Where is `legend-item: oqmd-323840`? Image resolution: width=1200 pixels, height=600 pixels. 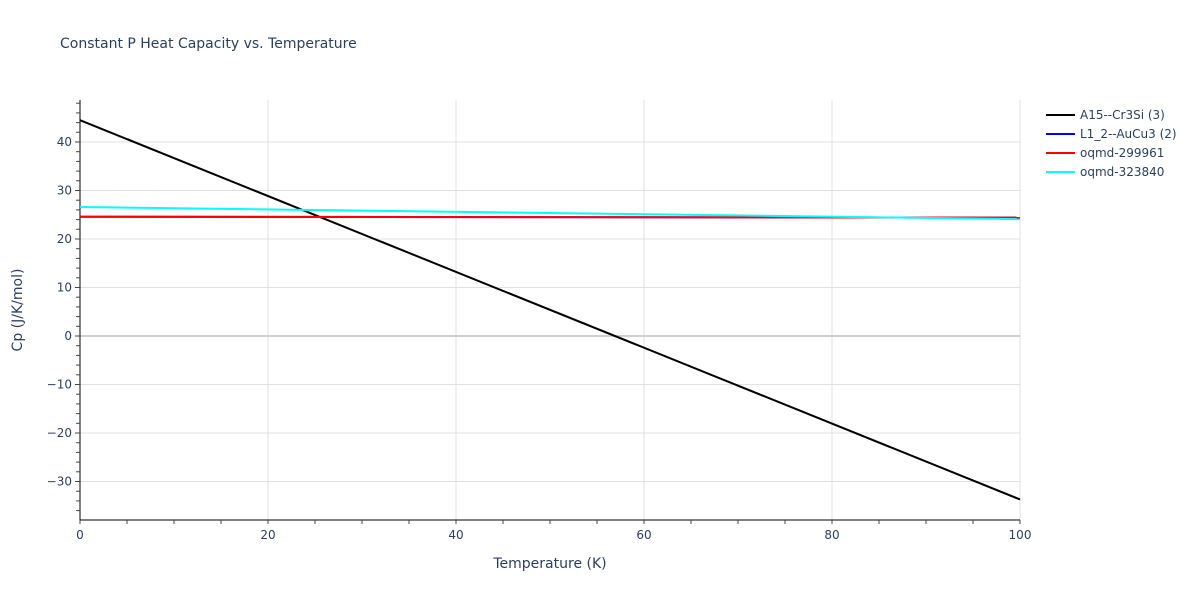 legend-item: oqmd-323840 is located at coordinates (1105, 172).